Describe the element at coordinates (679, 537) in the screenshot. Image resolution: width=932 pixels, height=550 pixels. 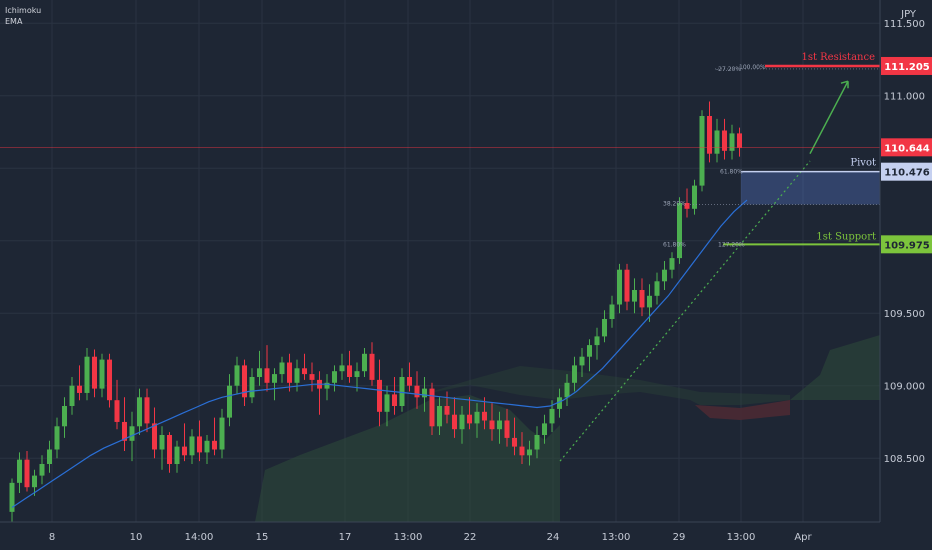
I see `time-tick-label: 29` at that location.